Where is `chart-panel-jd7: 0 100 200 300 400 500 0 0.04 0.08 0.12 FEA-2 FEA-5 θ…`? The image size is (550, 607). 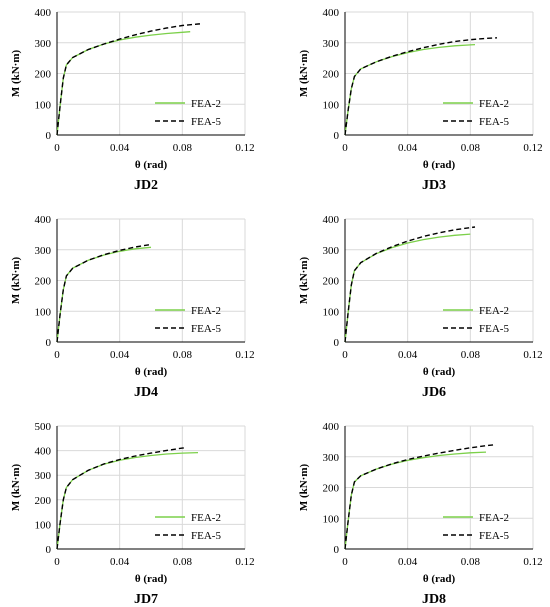
chart-panel-jd7: 0 100 200 300 400 500 0 0.04 0.08 0.12 FEA-2 FEA-5 θ… is located at coordinates (132, 514).